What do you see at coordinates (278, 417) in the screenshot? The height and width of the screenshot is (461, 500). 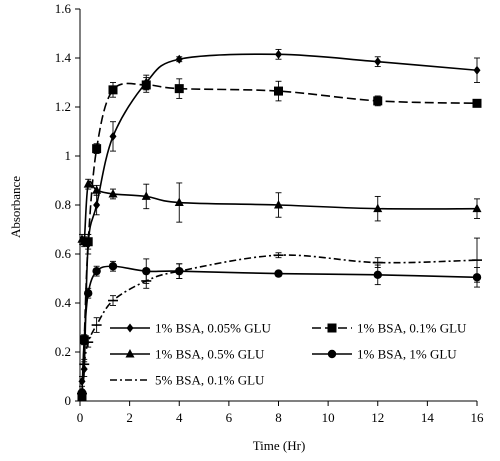 I see `x-tick-label: 8` at bounding box center [278, 417].